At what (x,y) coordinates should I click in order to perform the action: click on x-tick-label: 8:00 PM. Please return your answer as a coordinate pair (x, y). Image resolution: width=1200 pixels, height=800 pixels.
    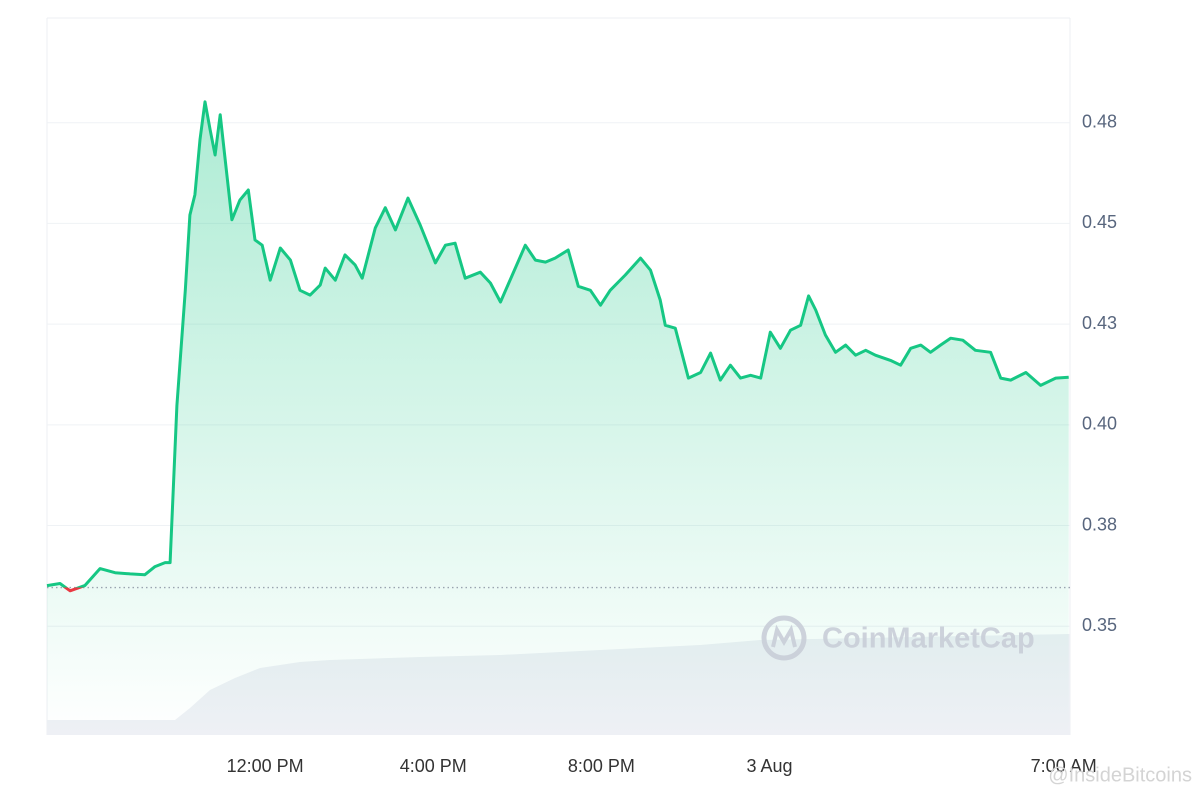
    Looking at the image, I should click on (601, 766).